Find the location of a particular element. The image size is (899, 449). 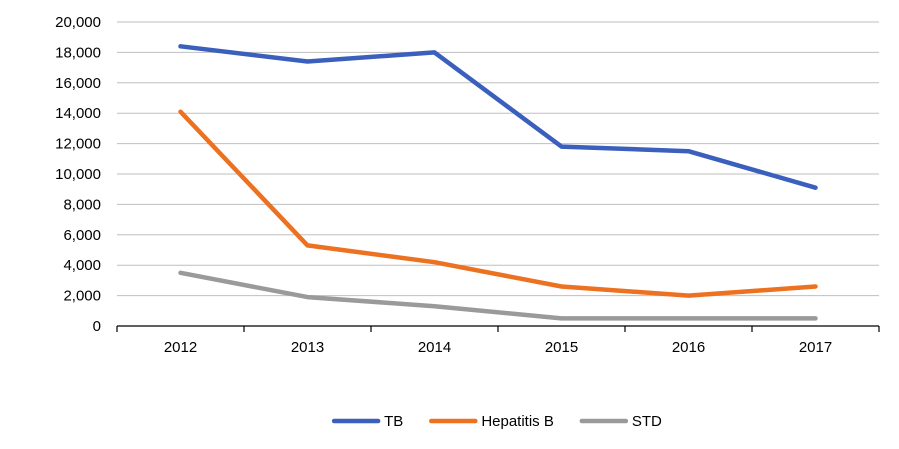

legend-item-hepatitis-b: Hepatitis B is located at coordinates (491, 421).